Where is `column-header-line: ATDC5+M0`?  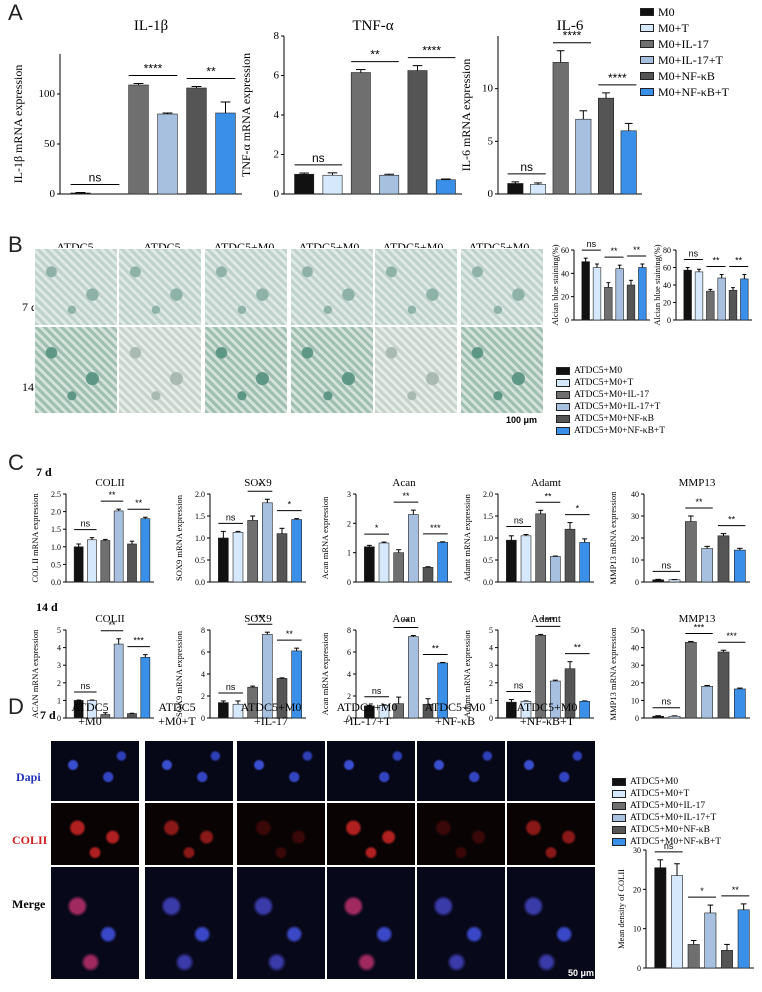 column-header-line: ATDC5+M0 is located at coordinates (455, 707).